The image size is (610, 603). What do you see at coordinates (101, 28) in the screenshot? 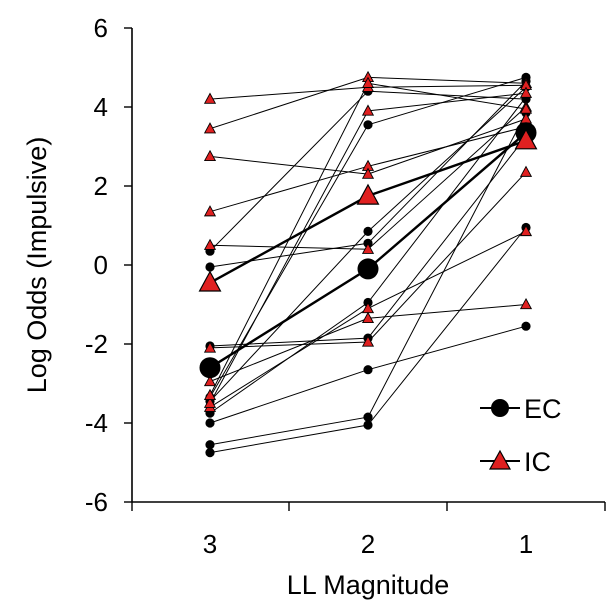
I see `y-tick-label: 6` at bounding box center [101, 28].